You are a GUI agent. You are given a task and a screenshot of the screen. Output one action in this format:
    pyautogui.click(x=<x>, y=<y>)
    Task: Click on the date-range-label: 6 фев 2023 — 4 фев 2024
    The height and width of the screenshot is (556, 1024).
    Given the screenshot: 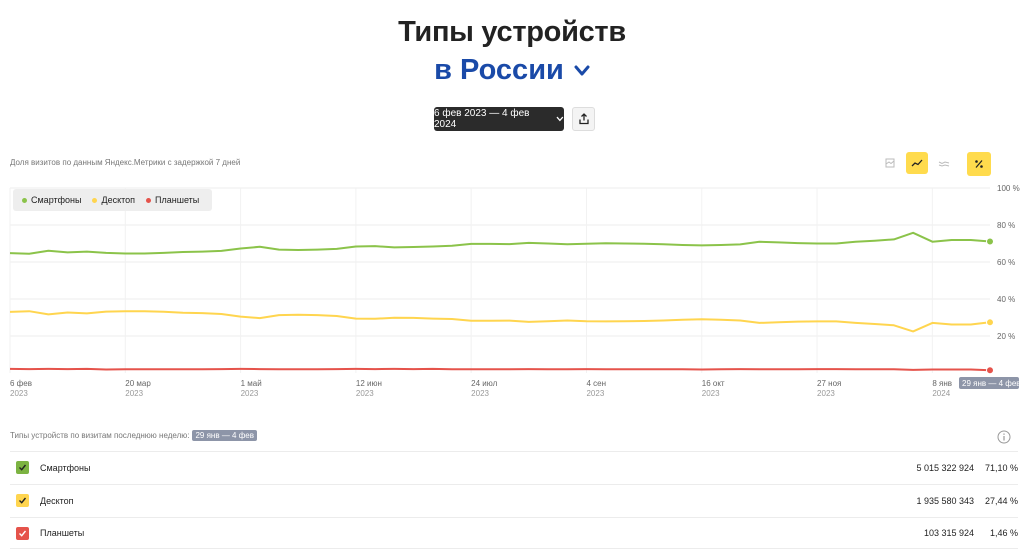 What is the action you would take?
    pyautogui.click(x=482, y=119)
    